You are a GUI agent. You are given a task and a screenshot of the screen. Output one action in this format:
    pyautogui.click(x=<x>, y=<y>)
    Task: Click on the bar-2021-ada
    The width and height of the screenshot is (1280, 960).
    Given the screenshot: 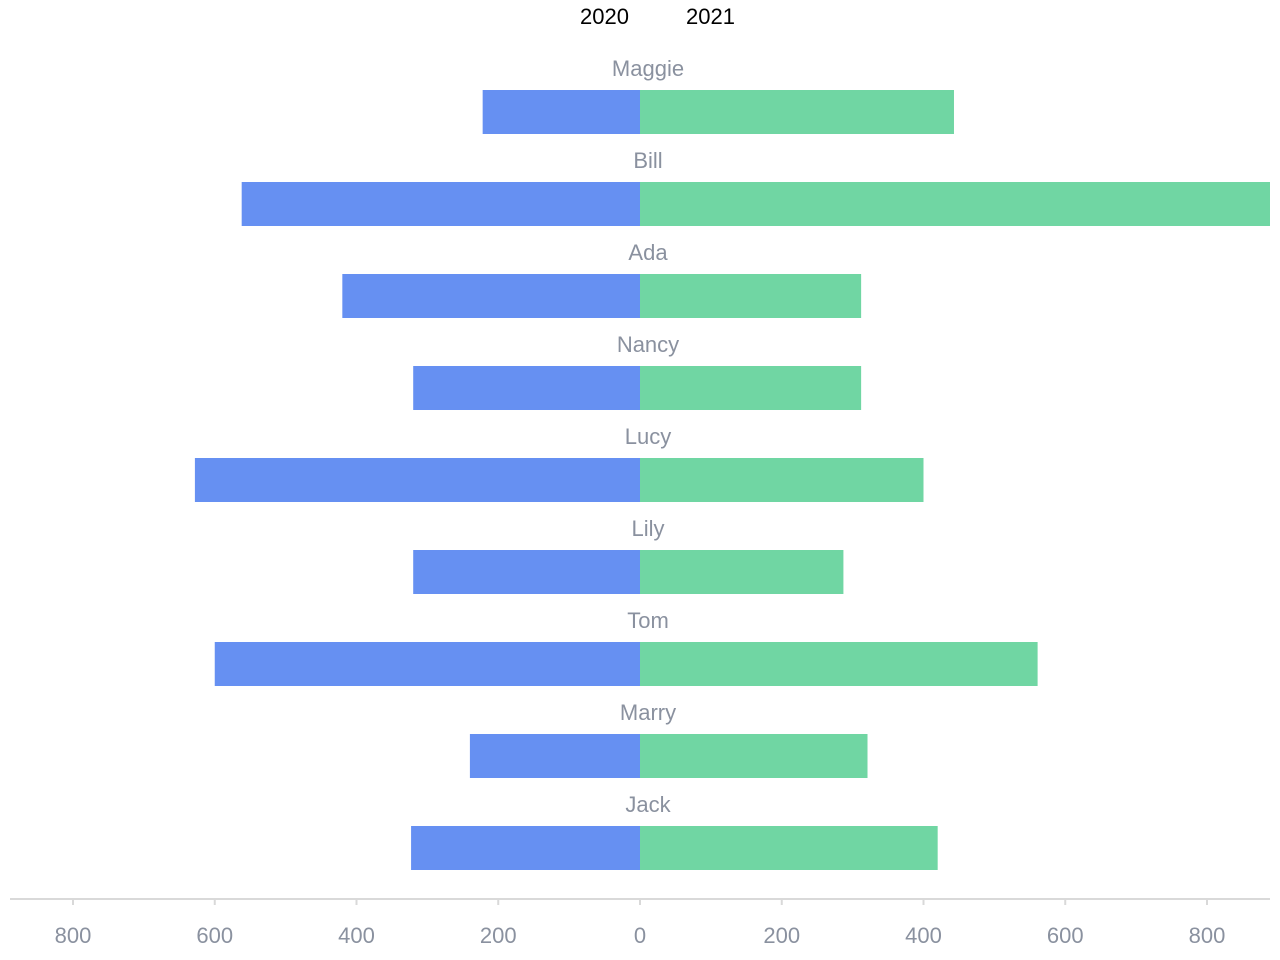 What is the action you would take?
    pyautogui.click(x=751, y=296)
    